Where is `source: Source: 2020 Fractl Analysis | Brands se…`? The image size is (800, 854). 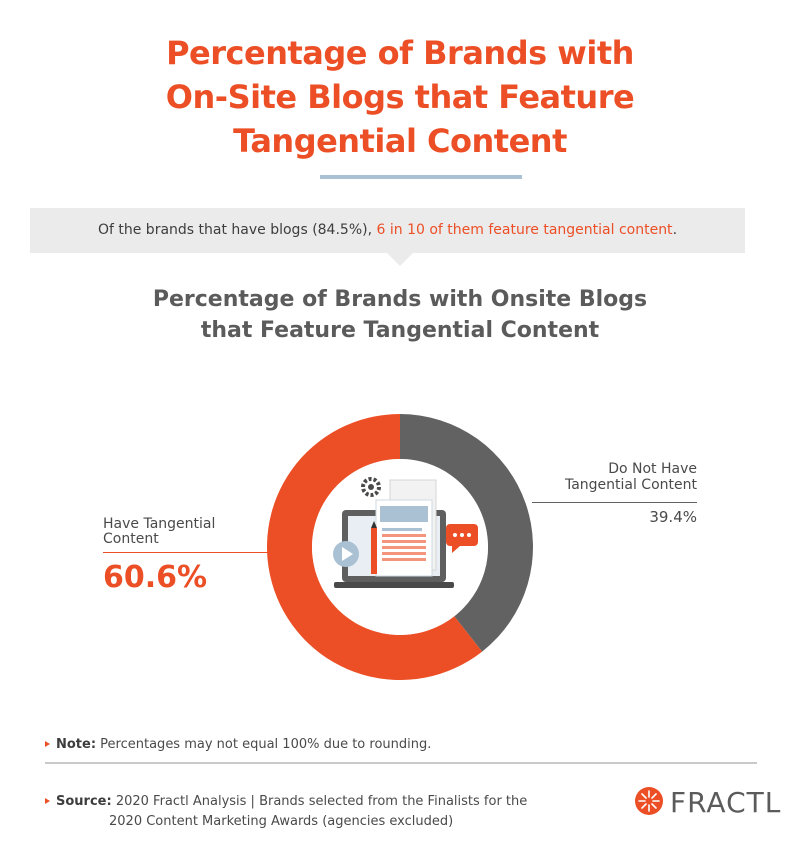
source: Source: 2020 Fractl Analysis | Brands se… is located at coordinates (286, 802).